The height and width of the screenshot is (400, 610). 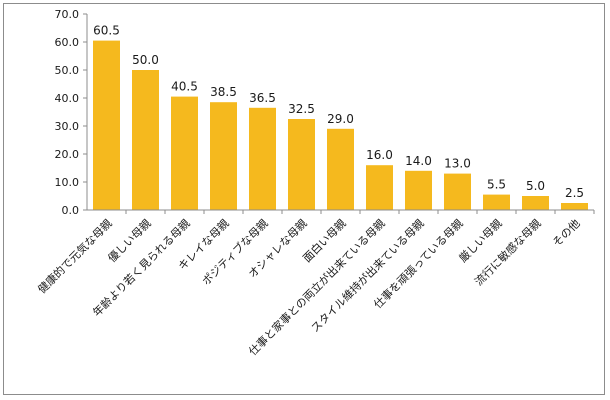 I want to click on x-tick-label: 仕事と家事との両立が出来ている母親, so click(x=317, y=287).